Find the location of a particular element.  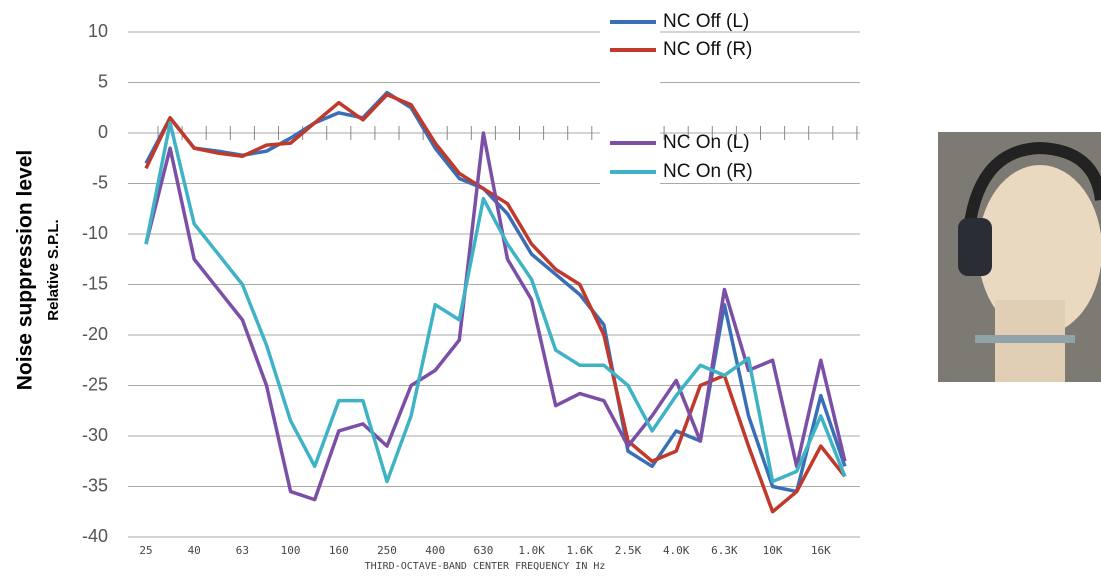

y-tick-label: -20 is located at coordinates (95, 334).